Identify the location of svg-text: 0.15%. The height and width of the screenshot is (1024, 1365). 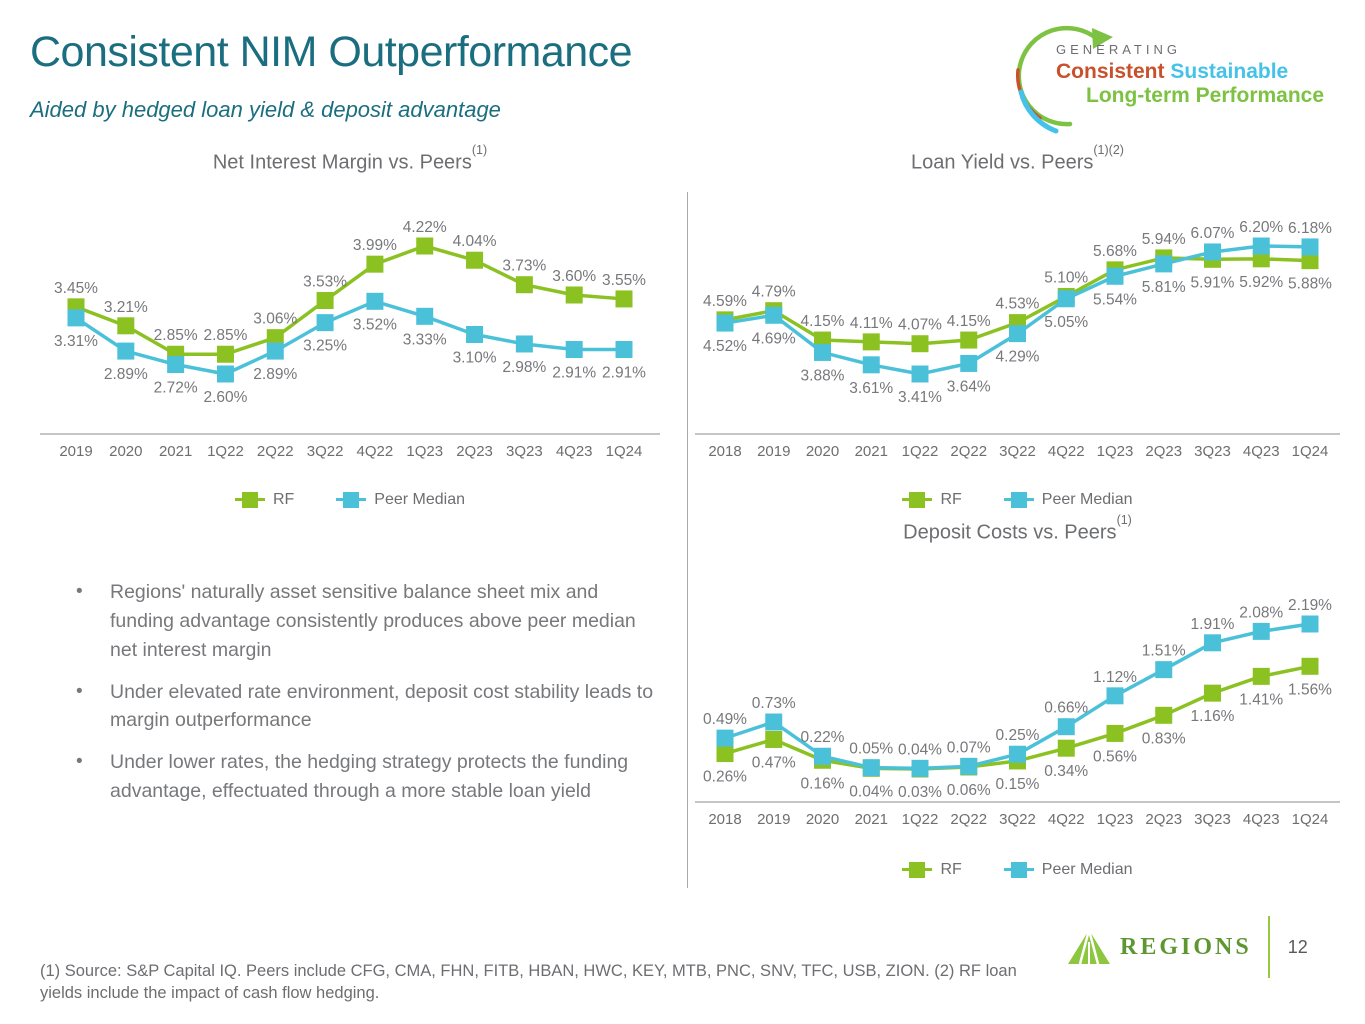
(1018, 784).